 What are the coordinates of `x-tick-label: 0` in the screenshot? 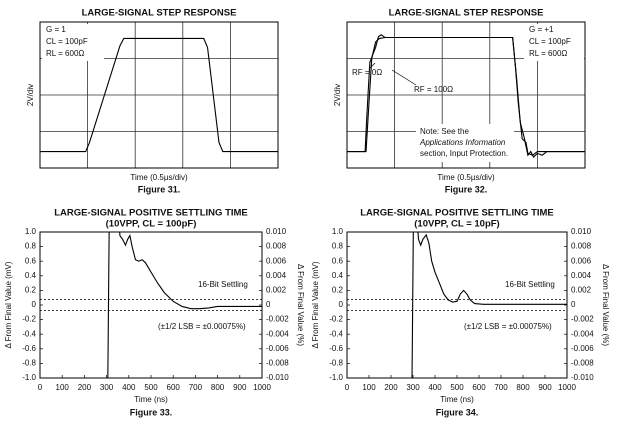 It's located at (347, 387).